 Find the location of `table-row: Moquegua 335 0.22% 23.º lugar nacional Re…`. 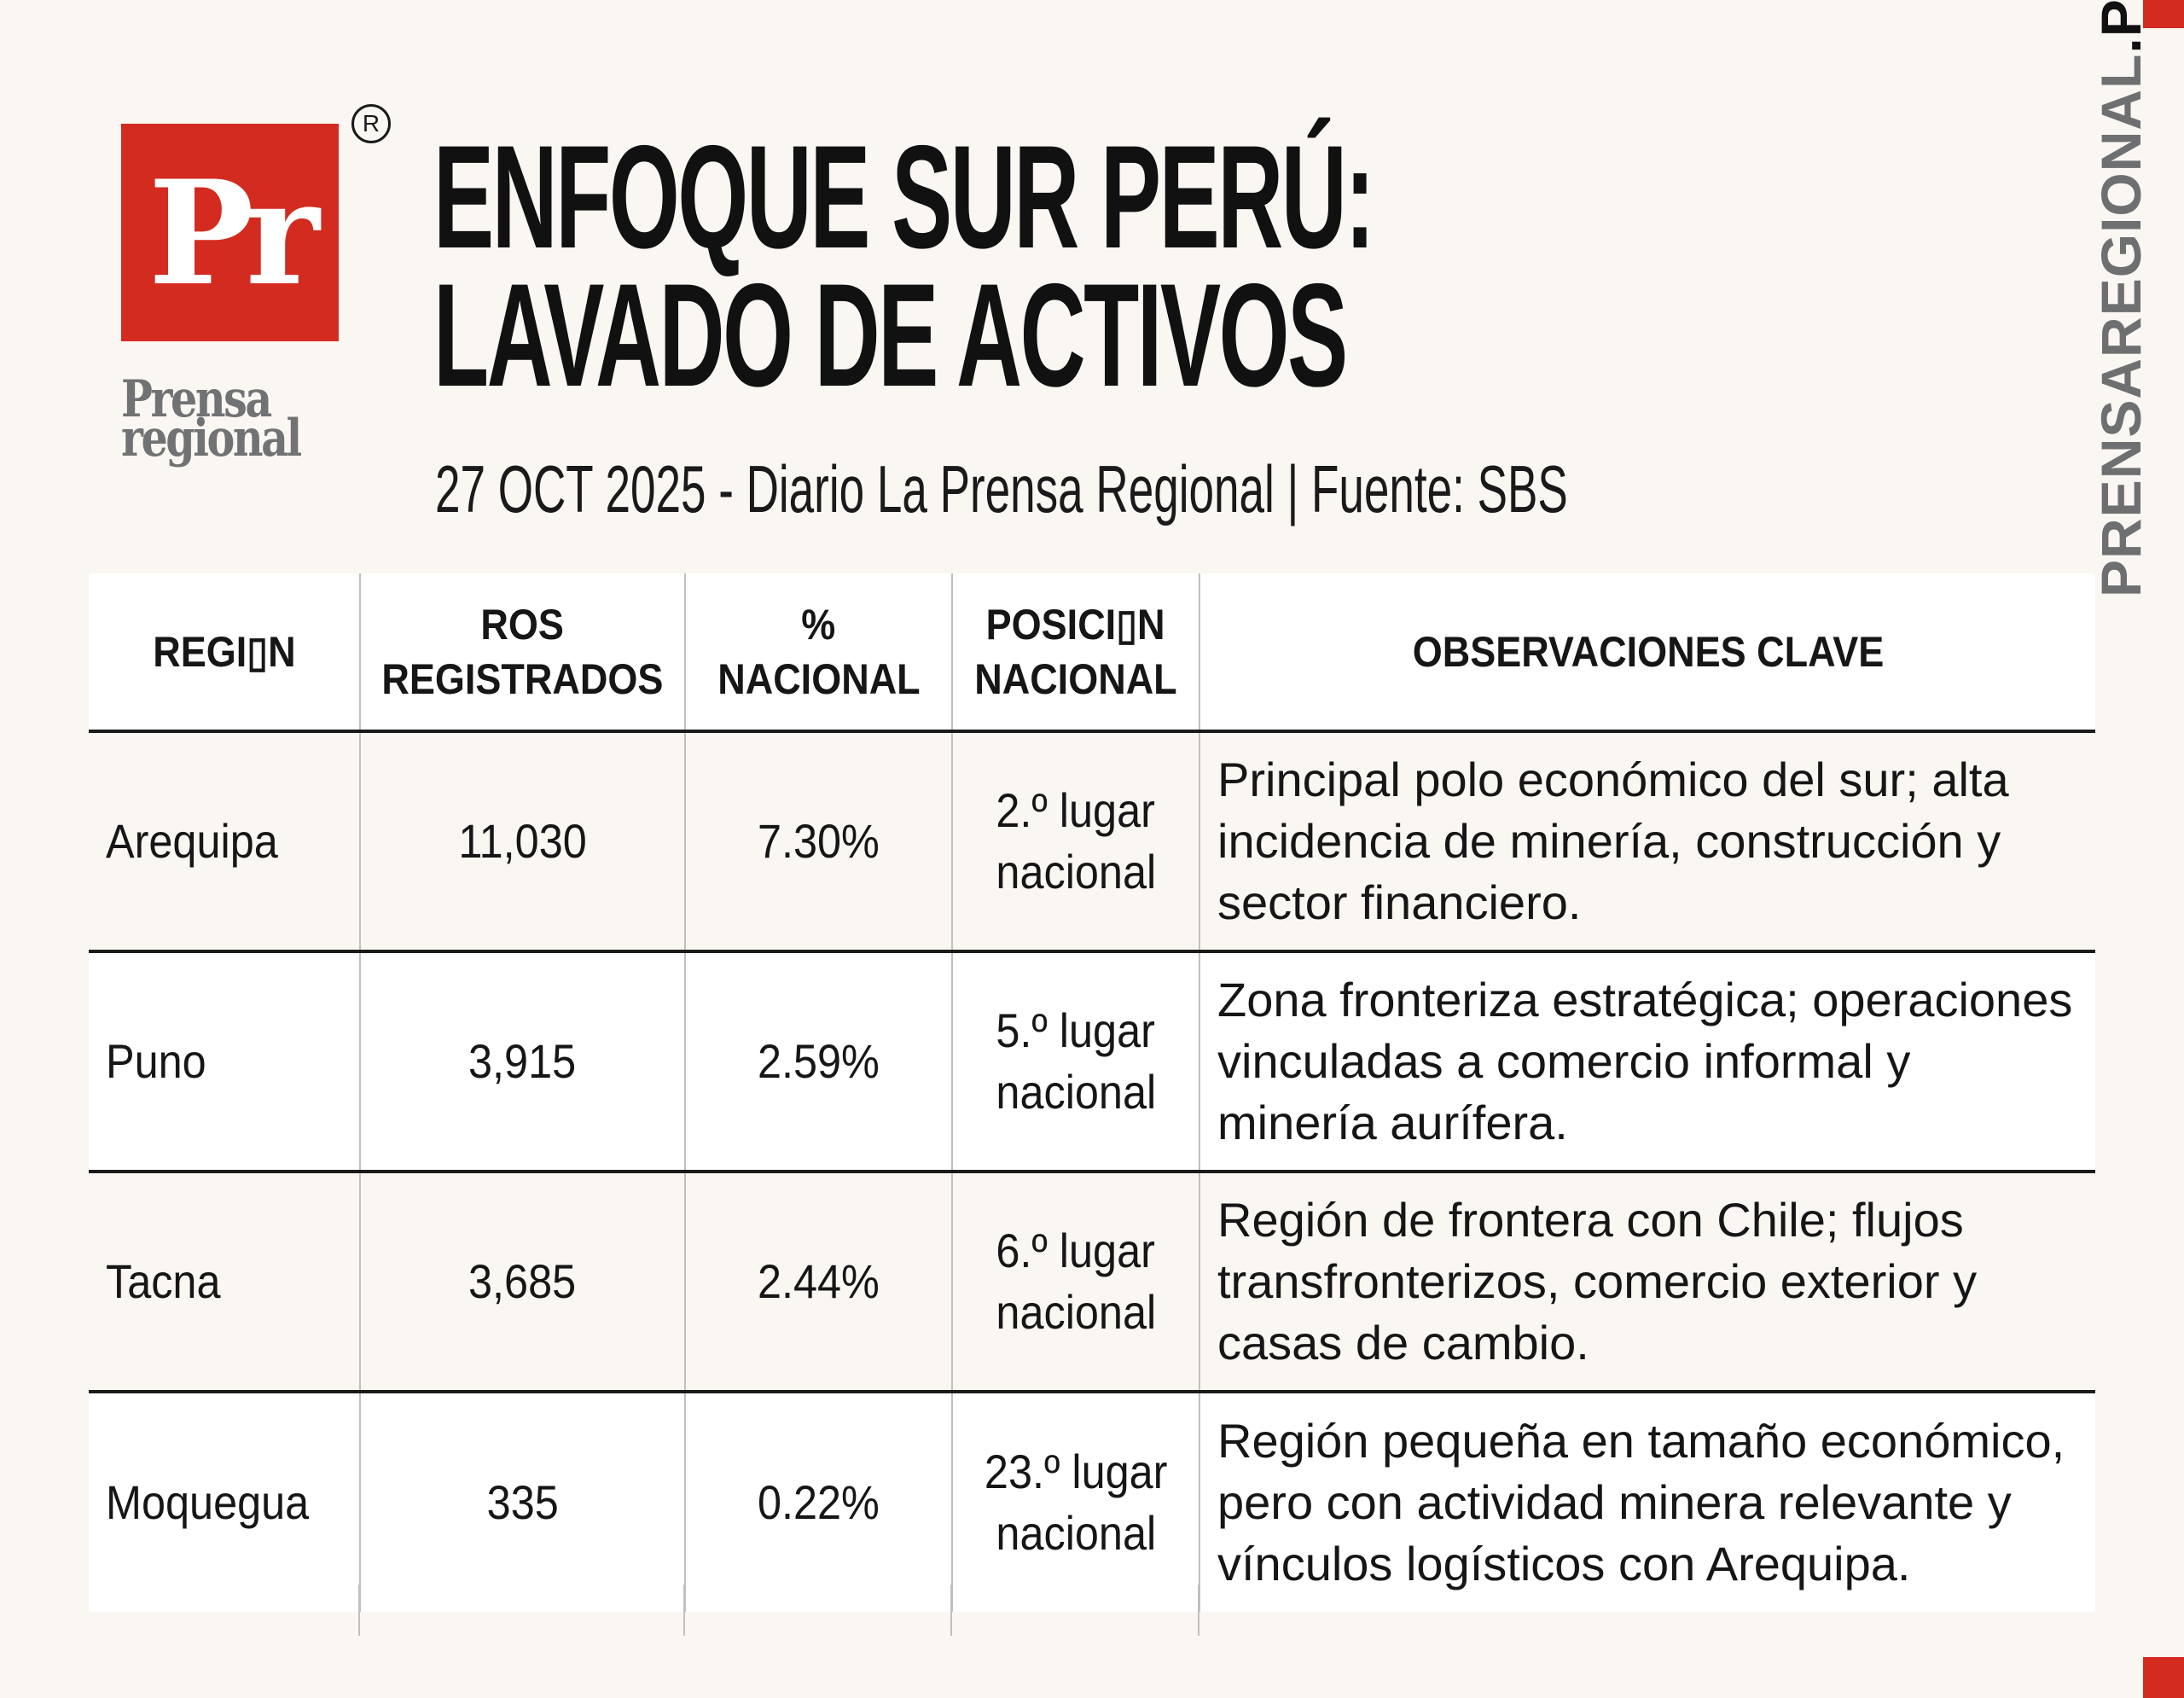

table-row: Moquegua 335 0.22% 23.º lugar nacional Re… is located at coordinates (1092, 1501).